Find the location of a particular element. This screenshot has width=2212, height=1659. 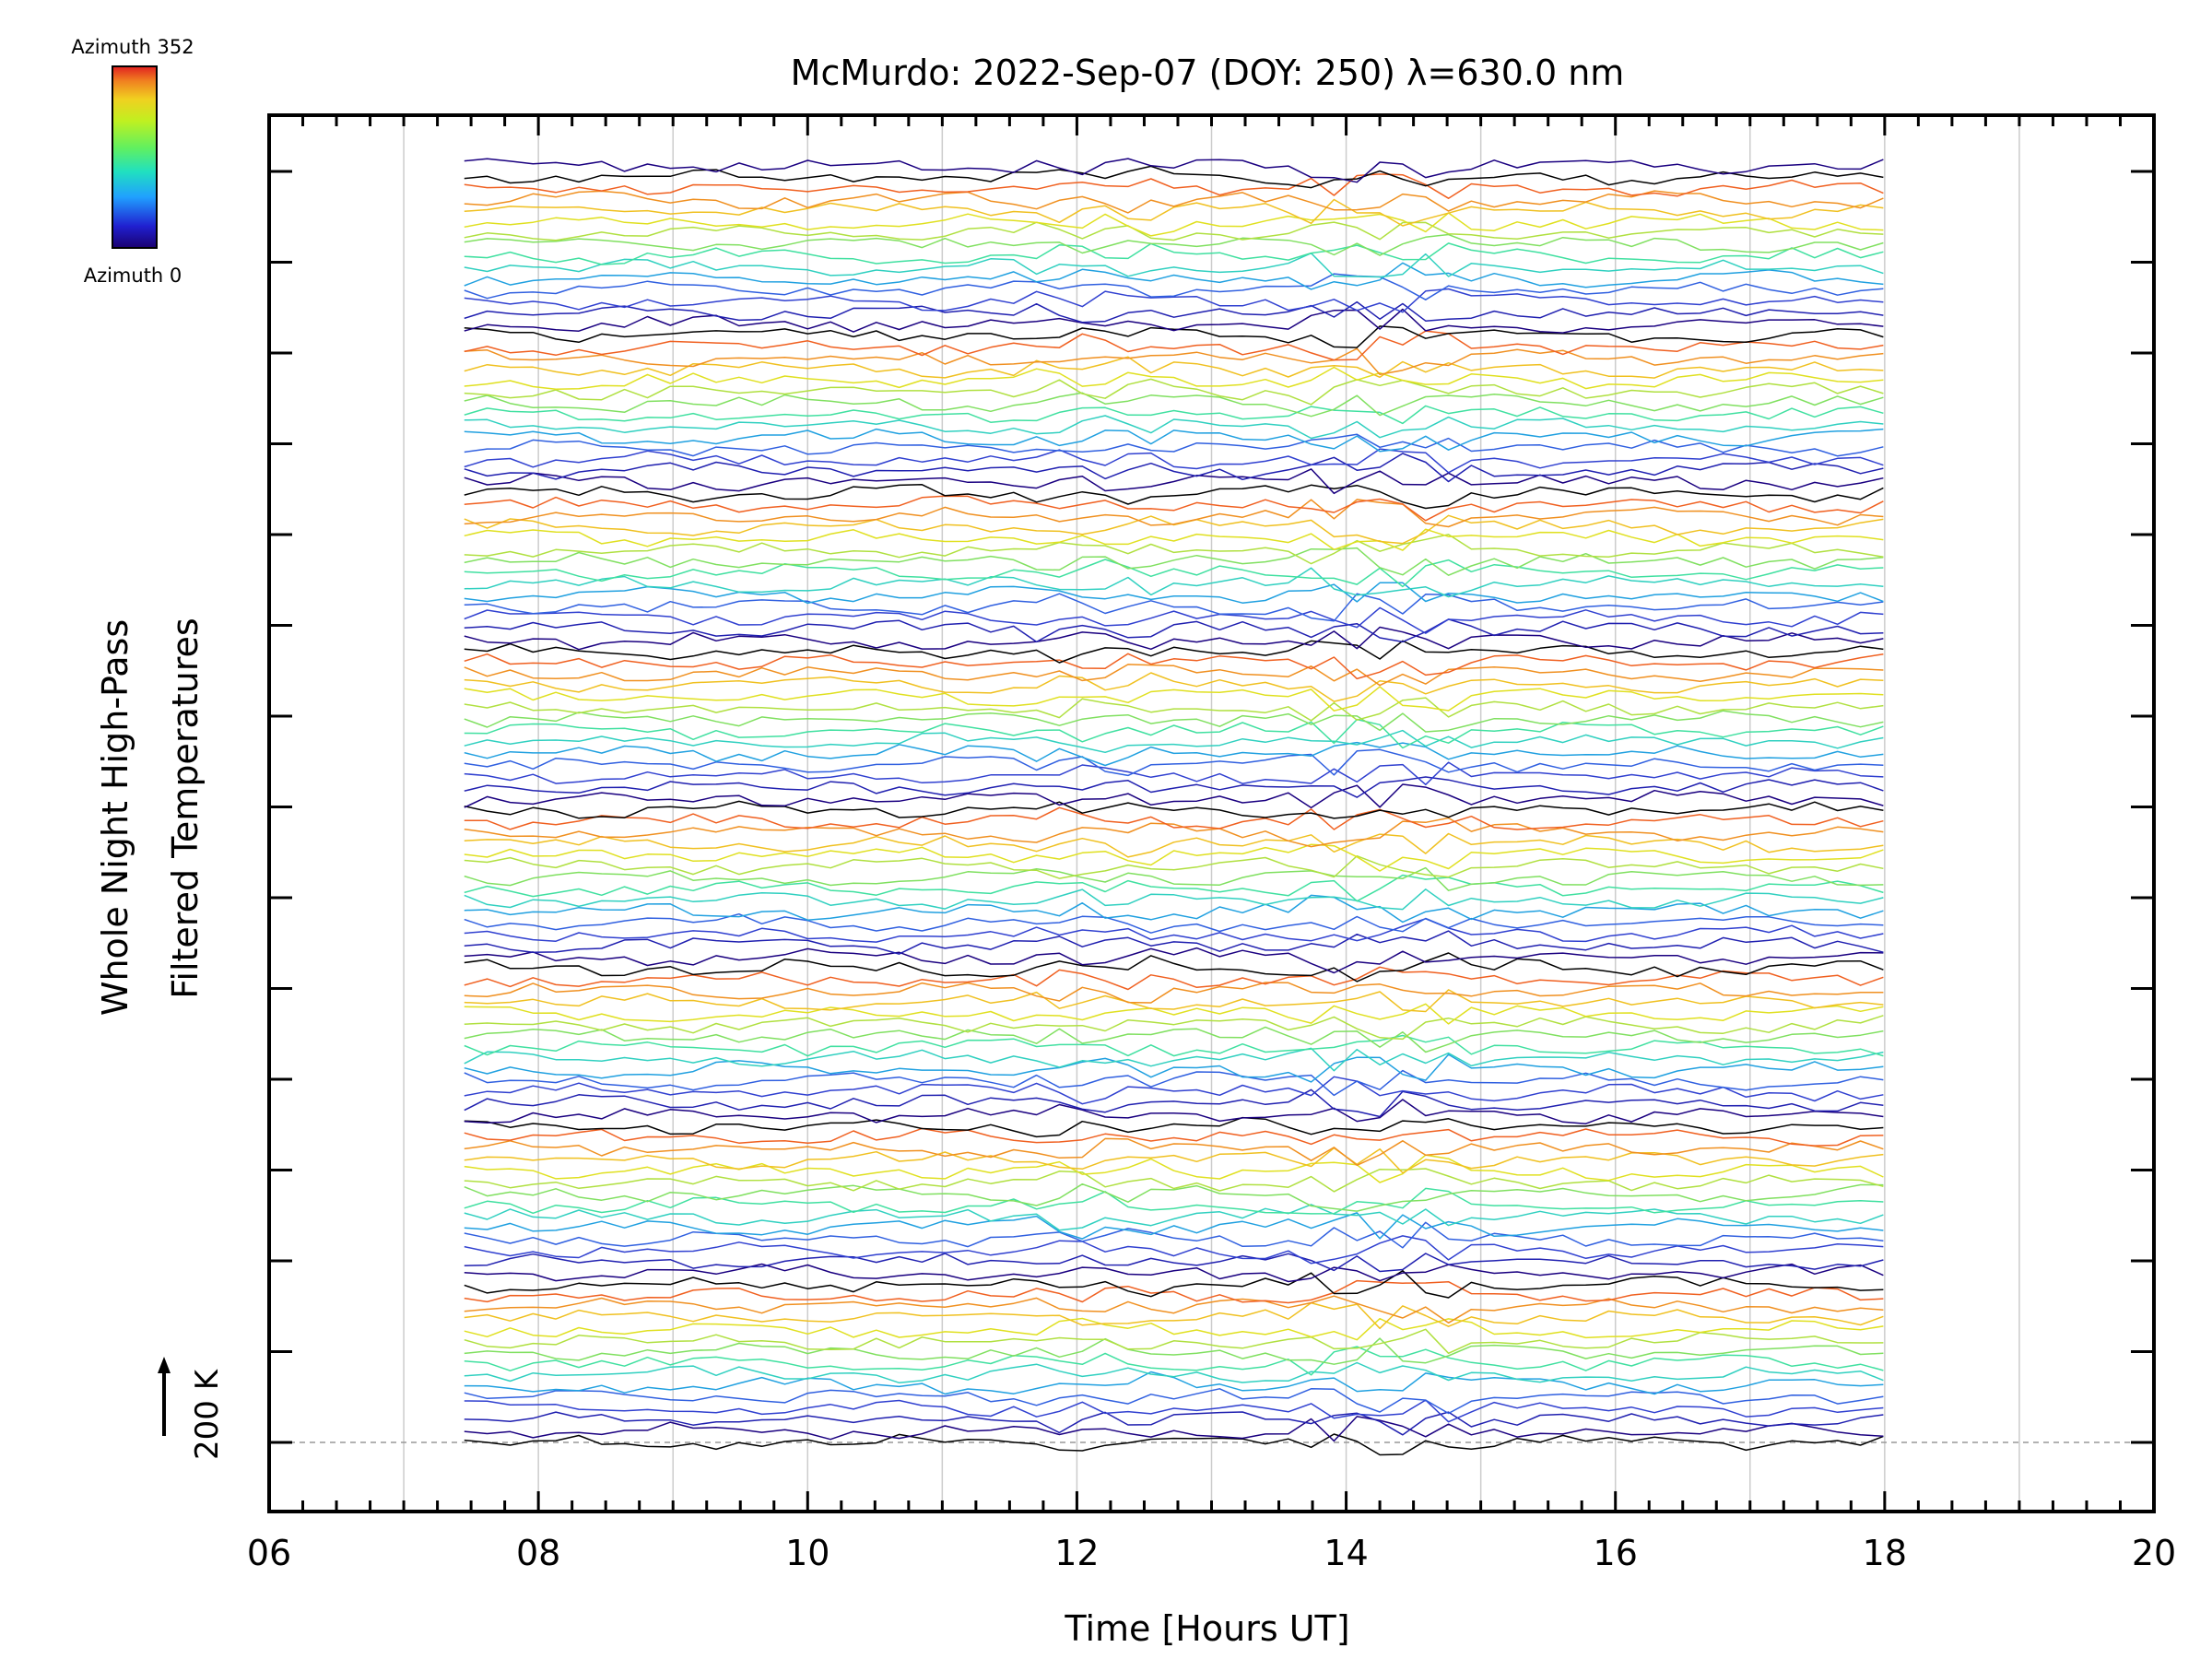

y-axis-label-line1: Whole Night High-Pass is located at coordinates (115, 817).